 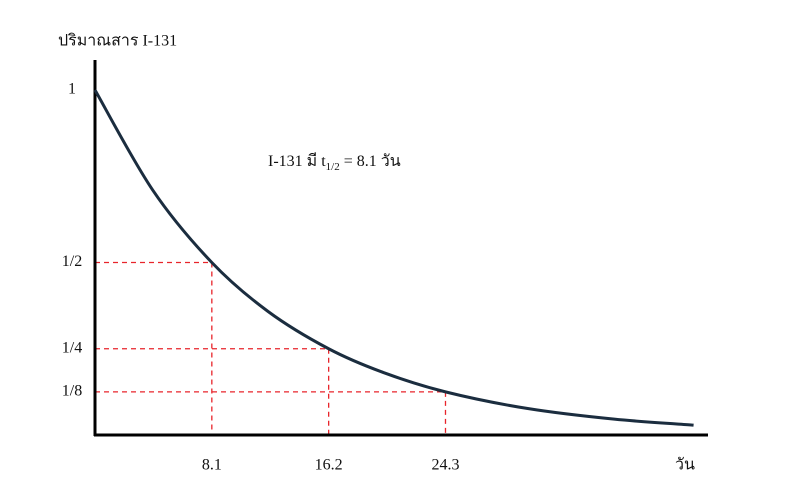 What do you see at coordinates (445, 465) in the screenshot?
I see `x-tick-label: 24.3` at bounding box center [445, 465].